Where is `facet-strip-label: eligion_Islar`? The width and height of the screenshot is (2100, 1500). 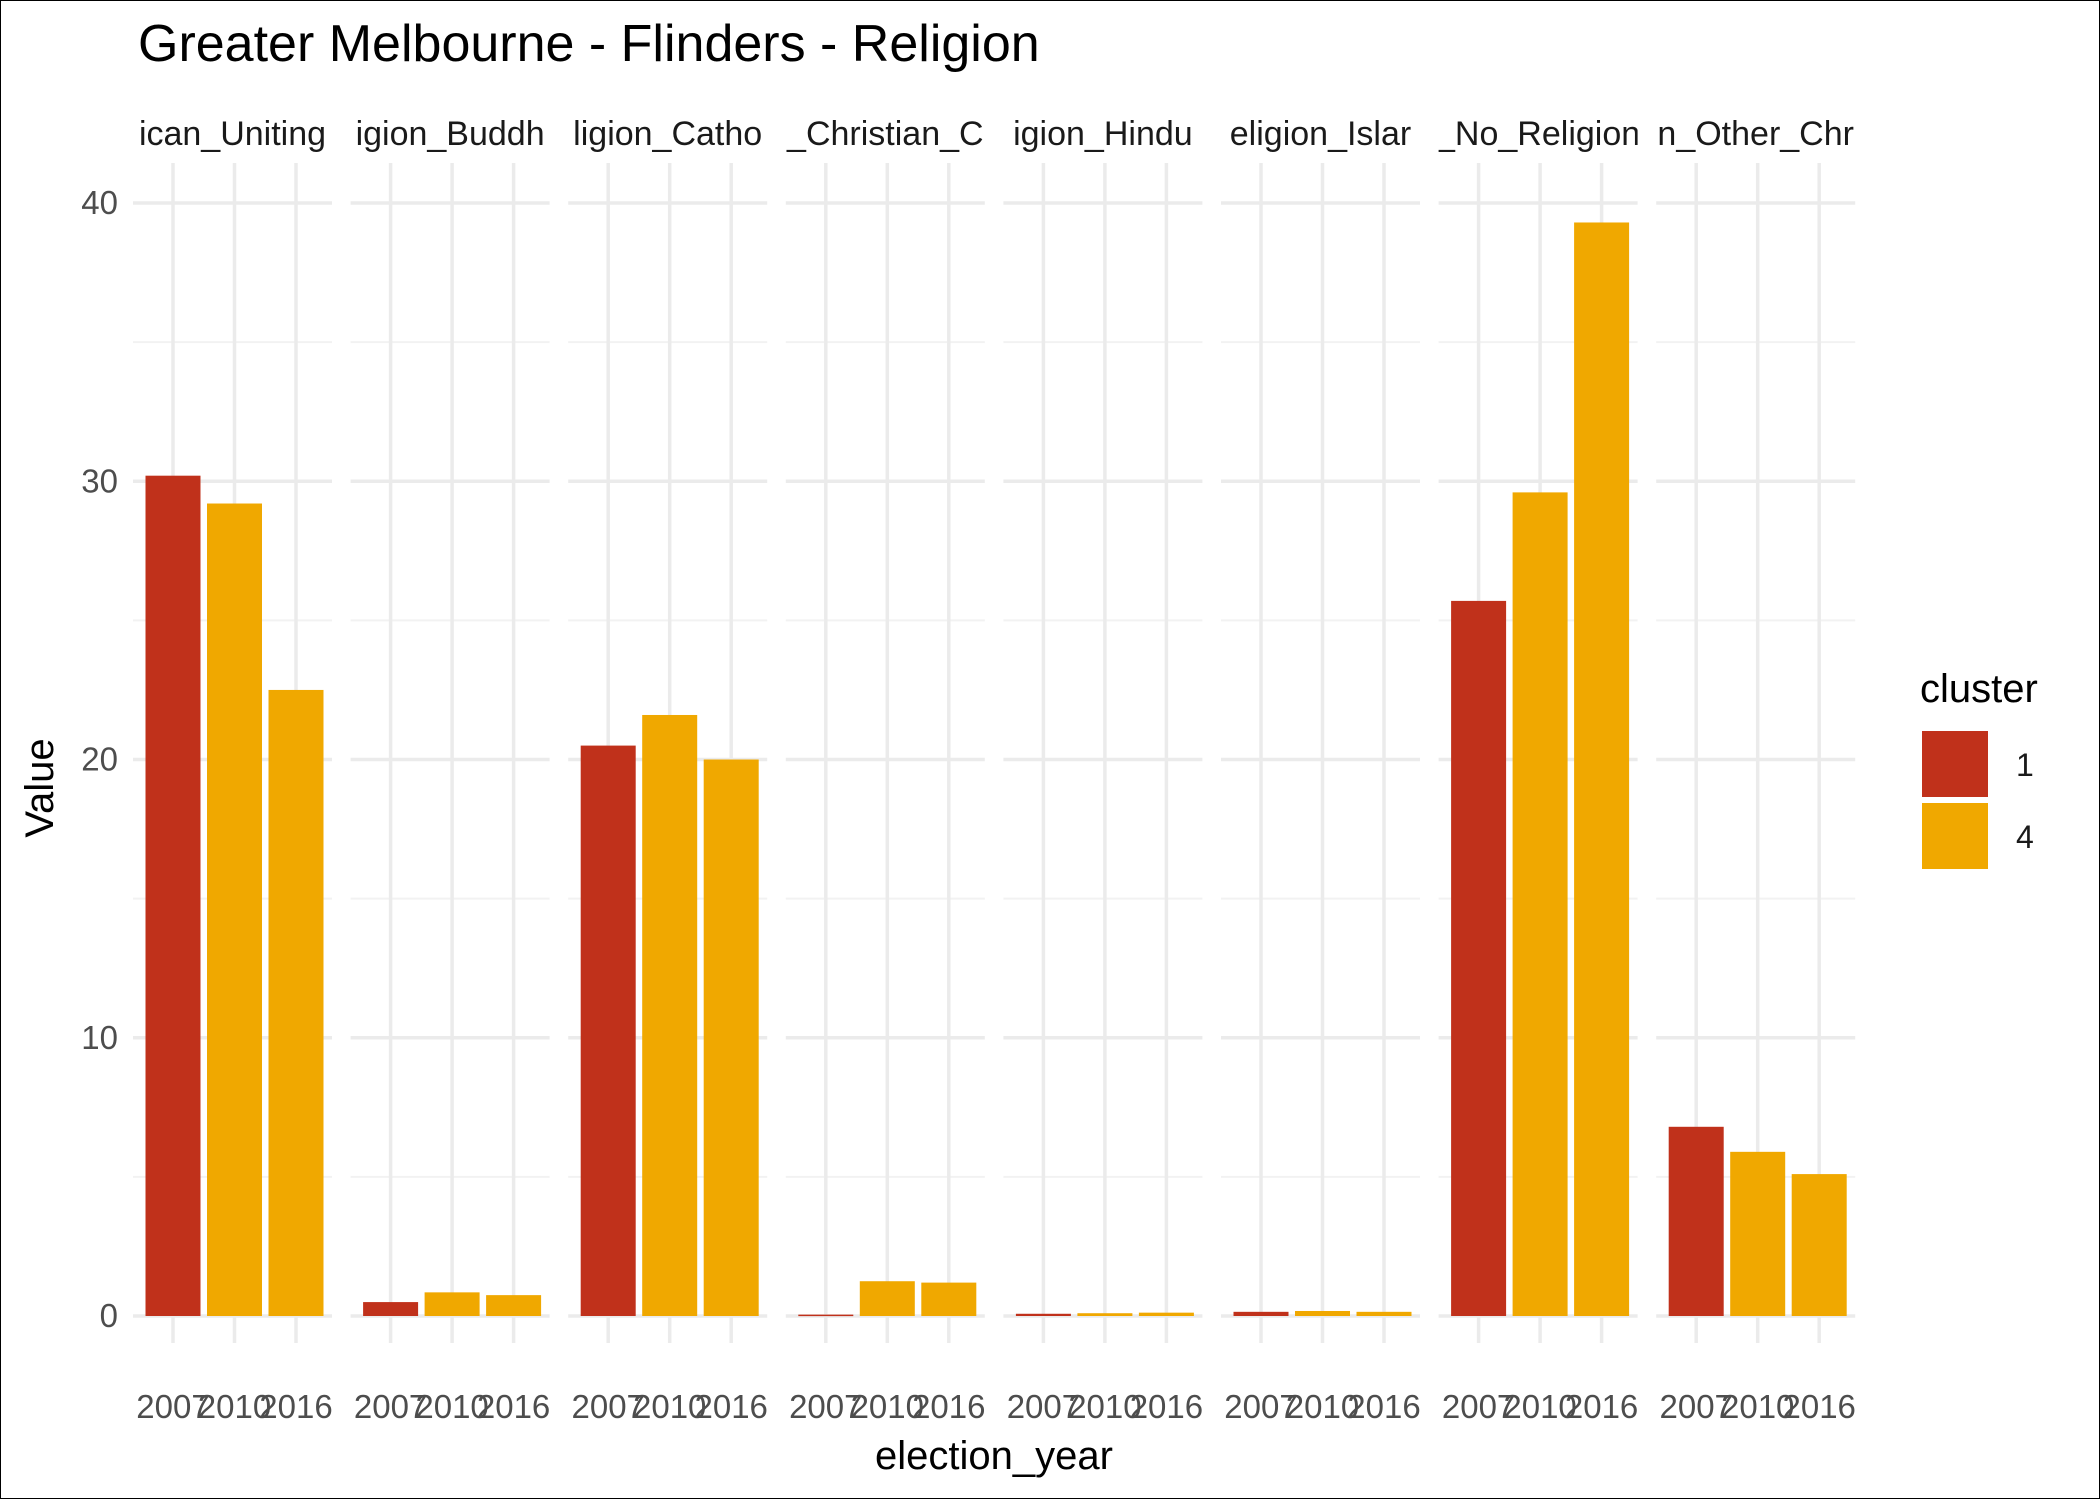
facet-strip-label: eligion_Islar is located at coordinates (1320, 134).